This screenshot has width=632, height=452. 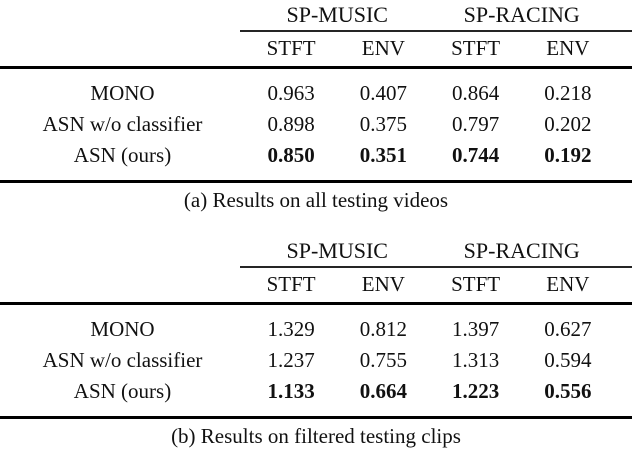 What do you see at coordinates (476, 391) in the screenshot?
I see `value-cell: 1.223` at bounding box center [476, 391].